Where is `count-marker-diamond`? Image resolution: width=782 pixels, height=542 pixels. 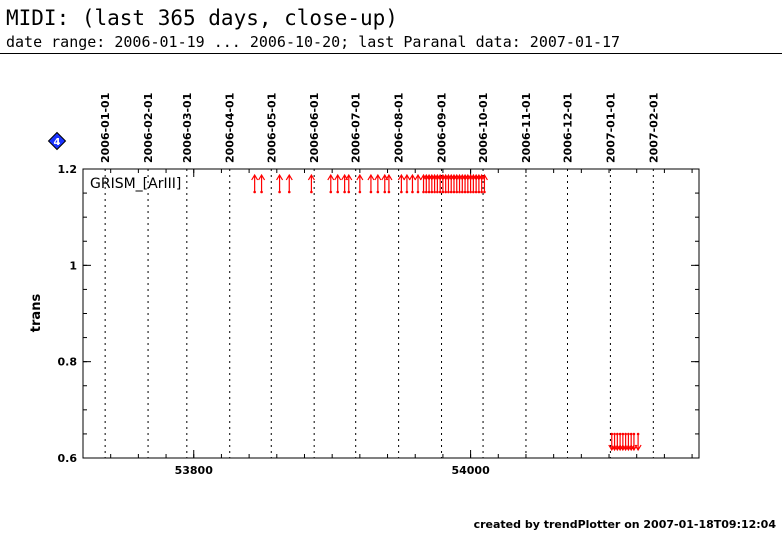
count-marker-diamond is located at coordinates (57, 141).